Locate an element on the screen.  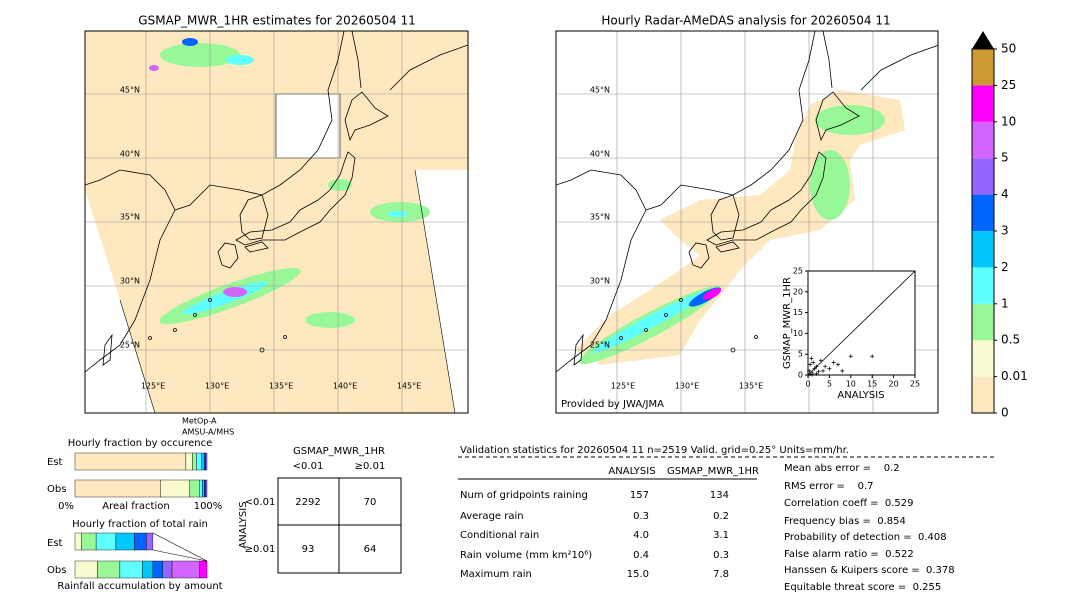
stat-value: 157 is located at coordinates (639, 495).